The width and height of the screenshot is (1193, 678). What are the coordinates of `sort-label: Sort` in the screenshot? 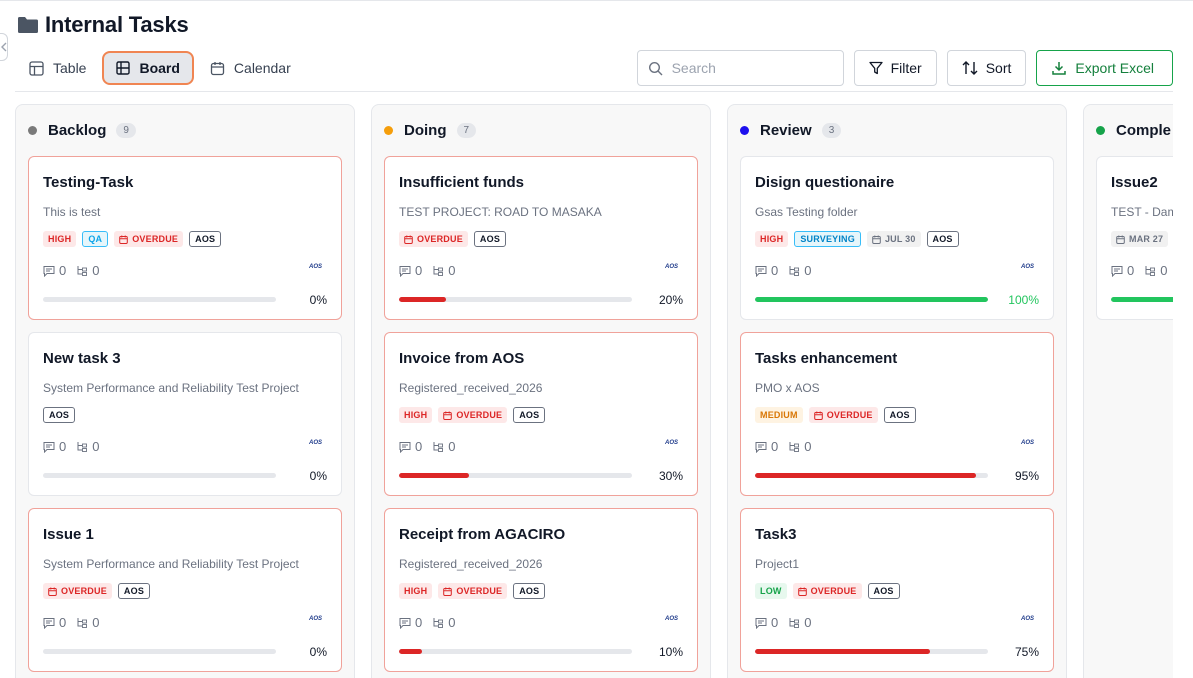 It's located at (998, 68).